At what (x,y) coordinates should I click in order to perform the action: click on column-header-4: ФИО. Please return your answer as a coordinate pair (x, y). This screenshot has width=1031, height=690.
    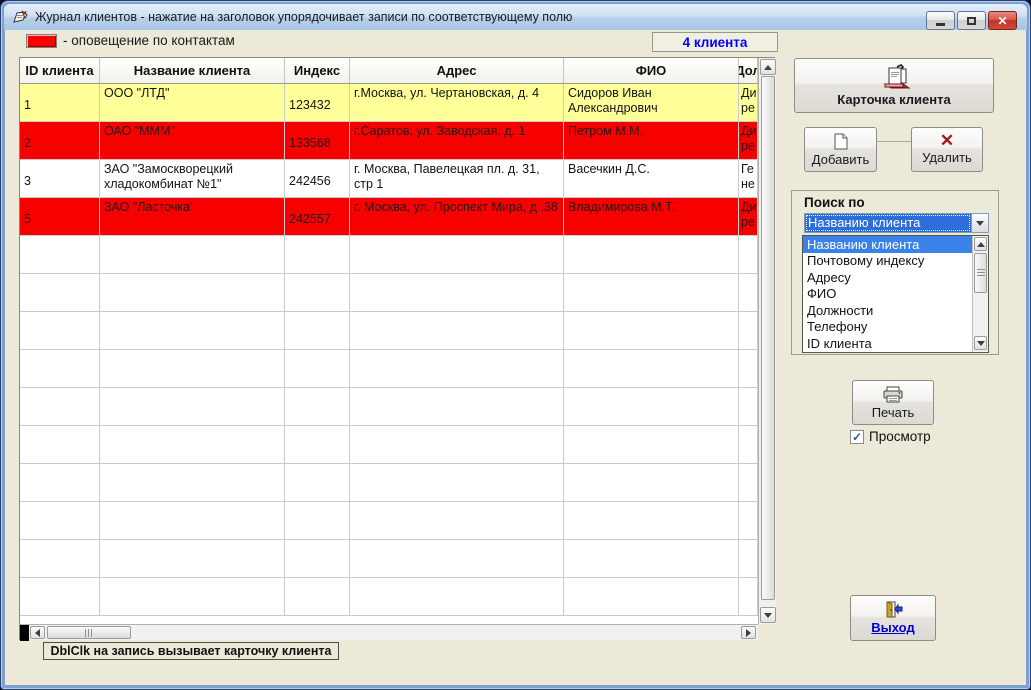
    Looking at the image, I should click on (651, 70).